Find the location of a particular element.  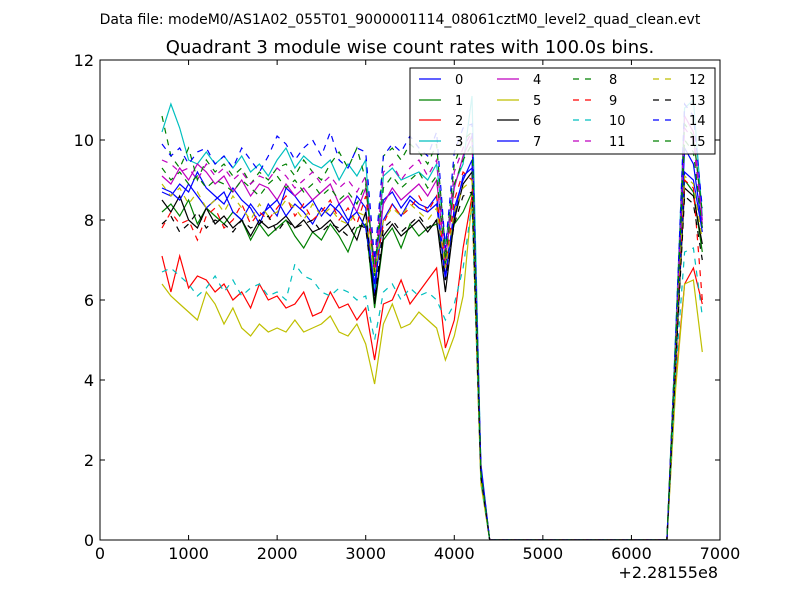

x-tick-label: 6000 is located at coordinates (631, 553).